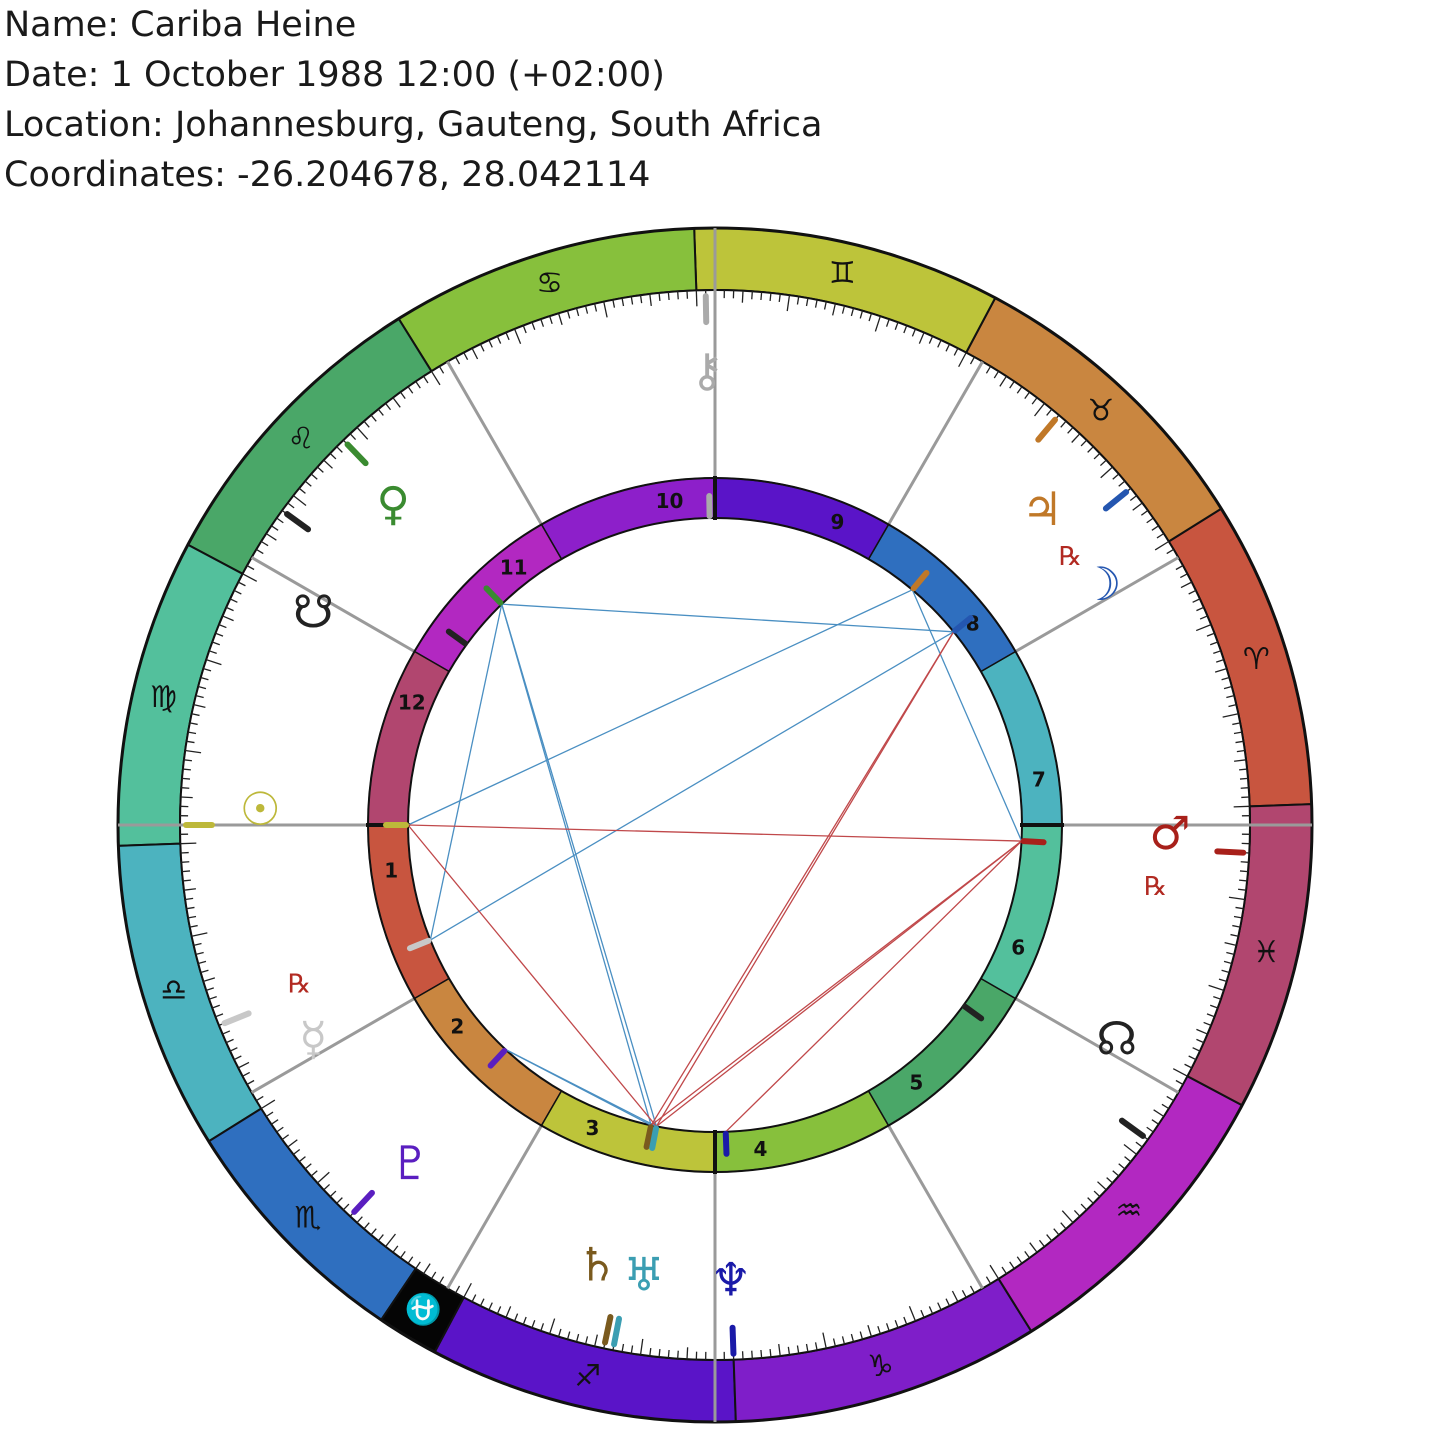 This screenshot has width=1433, height=1433. Describe the element at coordinates (1101, 411) in the screenshot. I see `zodiac-glyph-taurus: ♉` at that location.